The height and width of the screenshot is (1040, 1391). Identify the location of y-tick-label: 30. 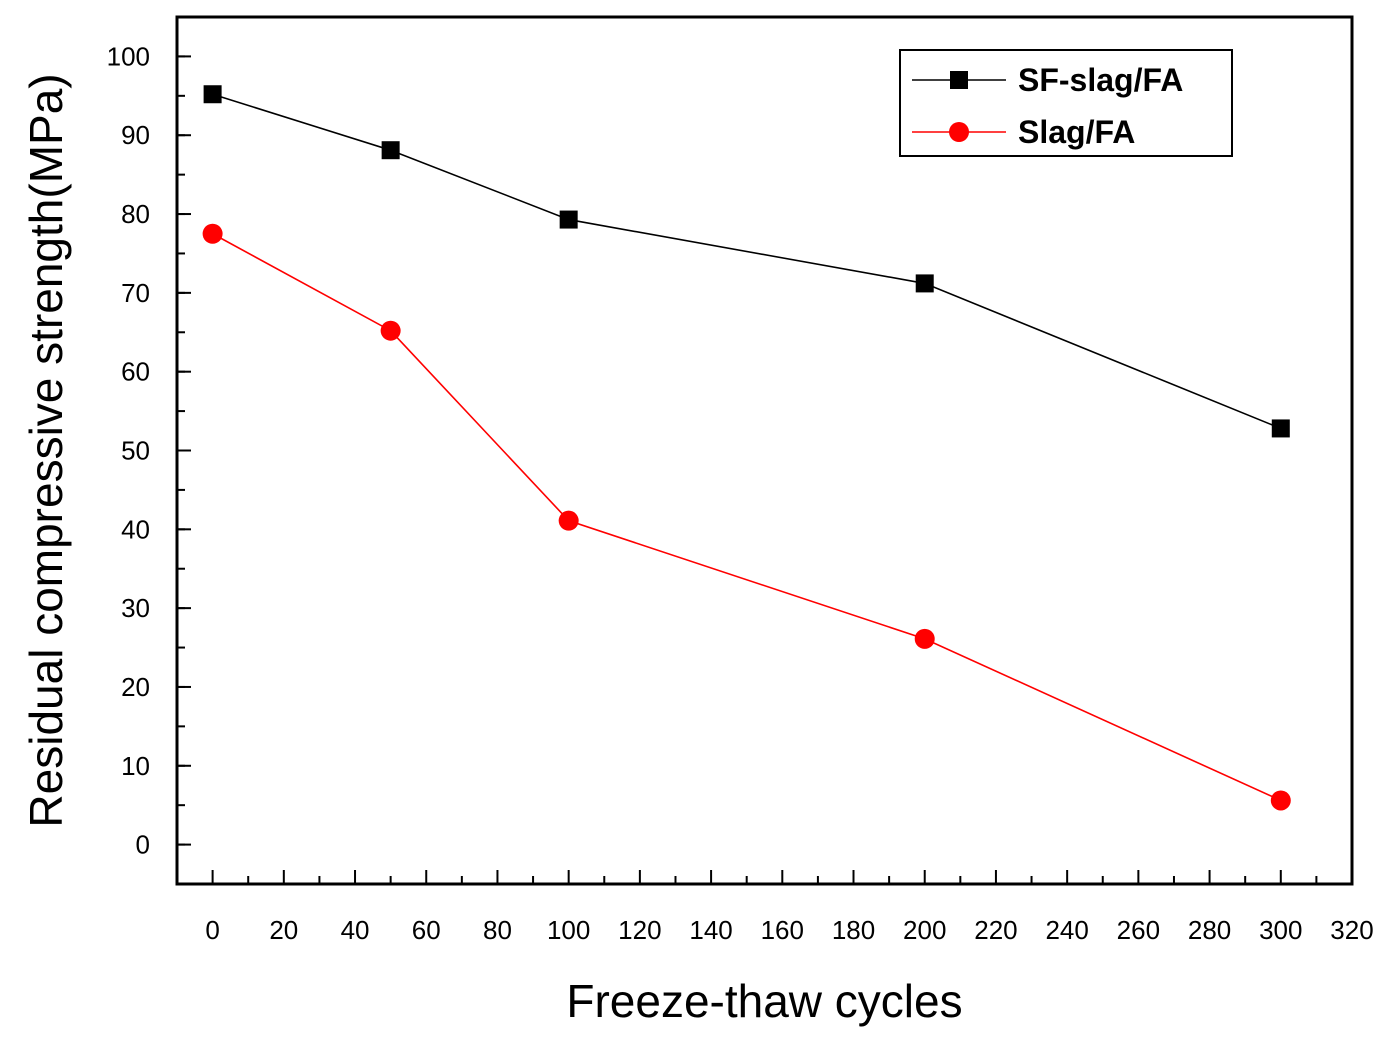
(135, 608).